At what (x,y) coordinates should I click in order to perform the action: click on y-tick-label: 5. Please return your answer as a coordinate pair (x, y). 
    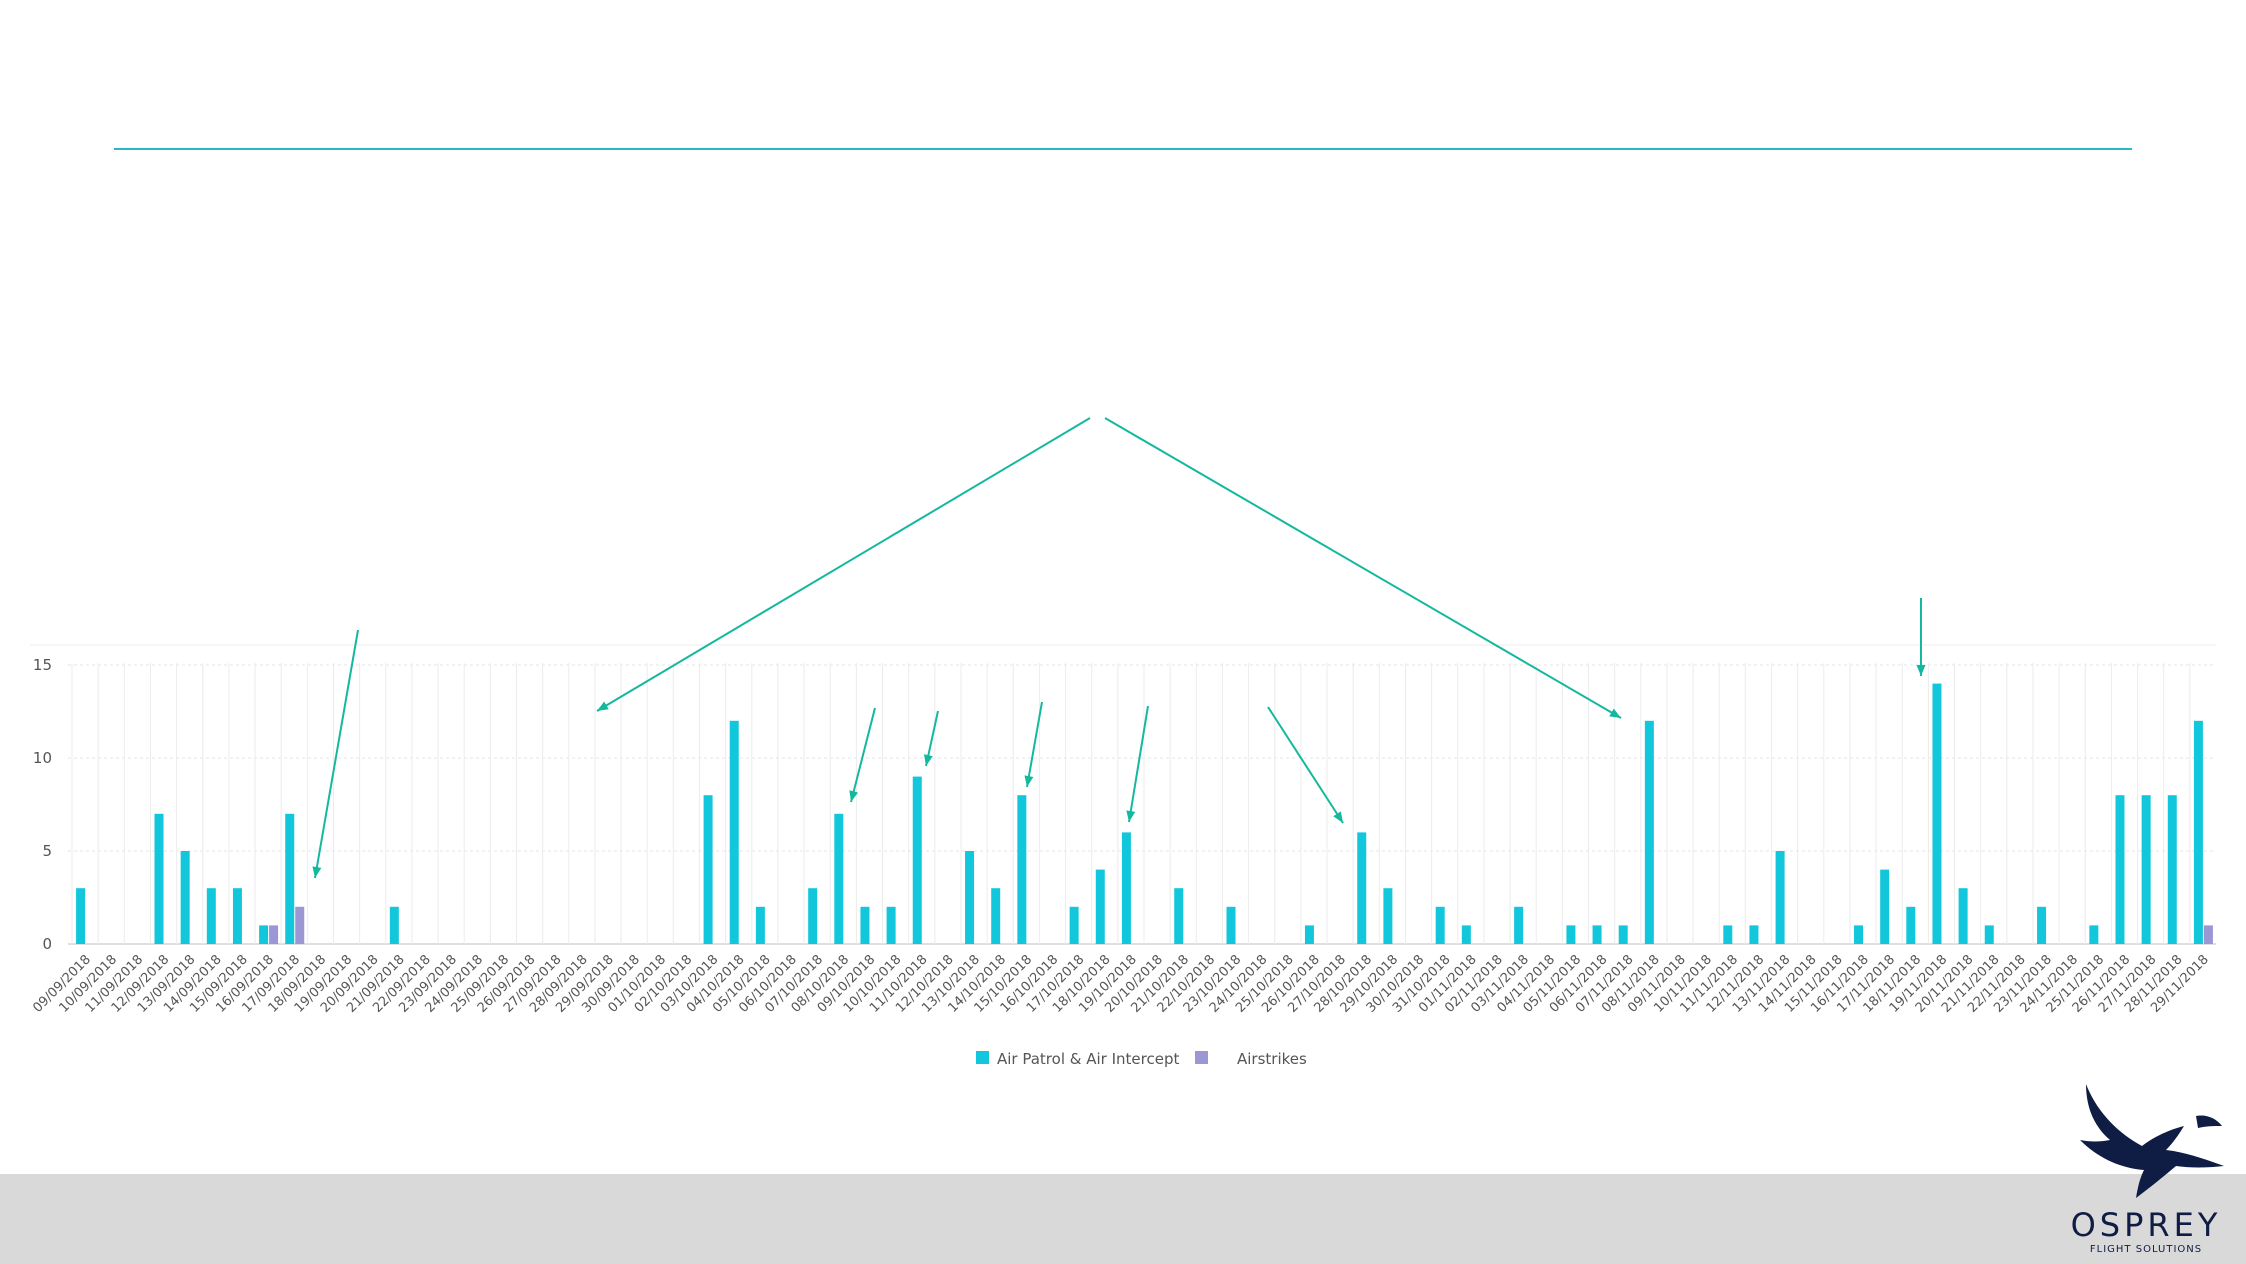
    Looking at the image, I should click on (47, 851).